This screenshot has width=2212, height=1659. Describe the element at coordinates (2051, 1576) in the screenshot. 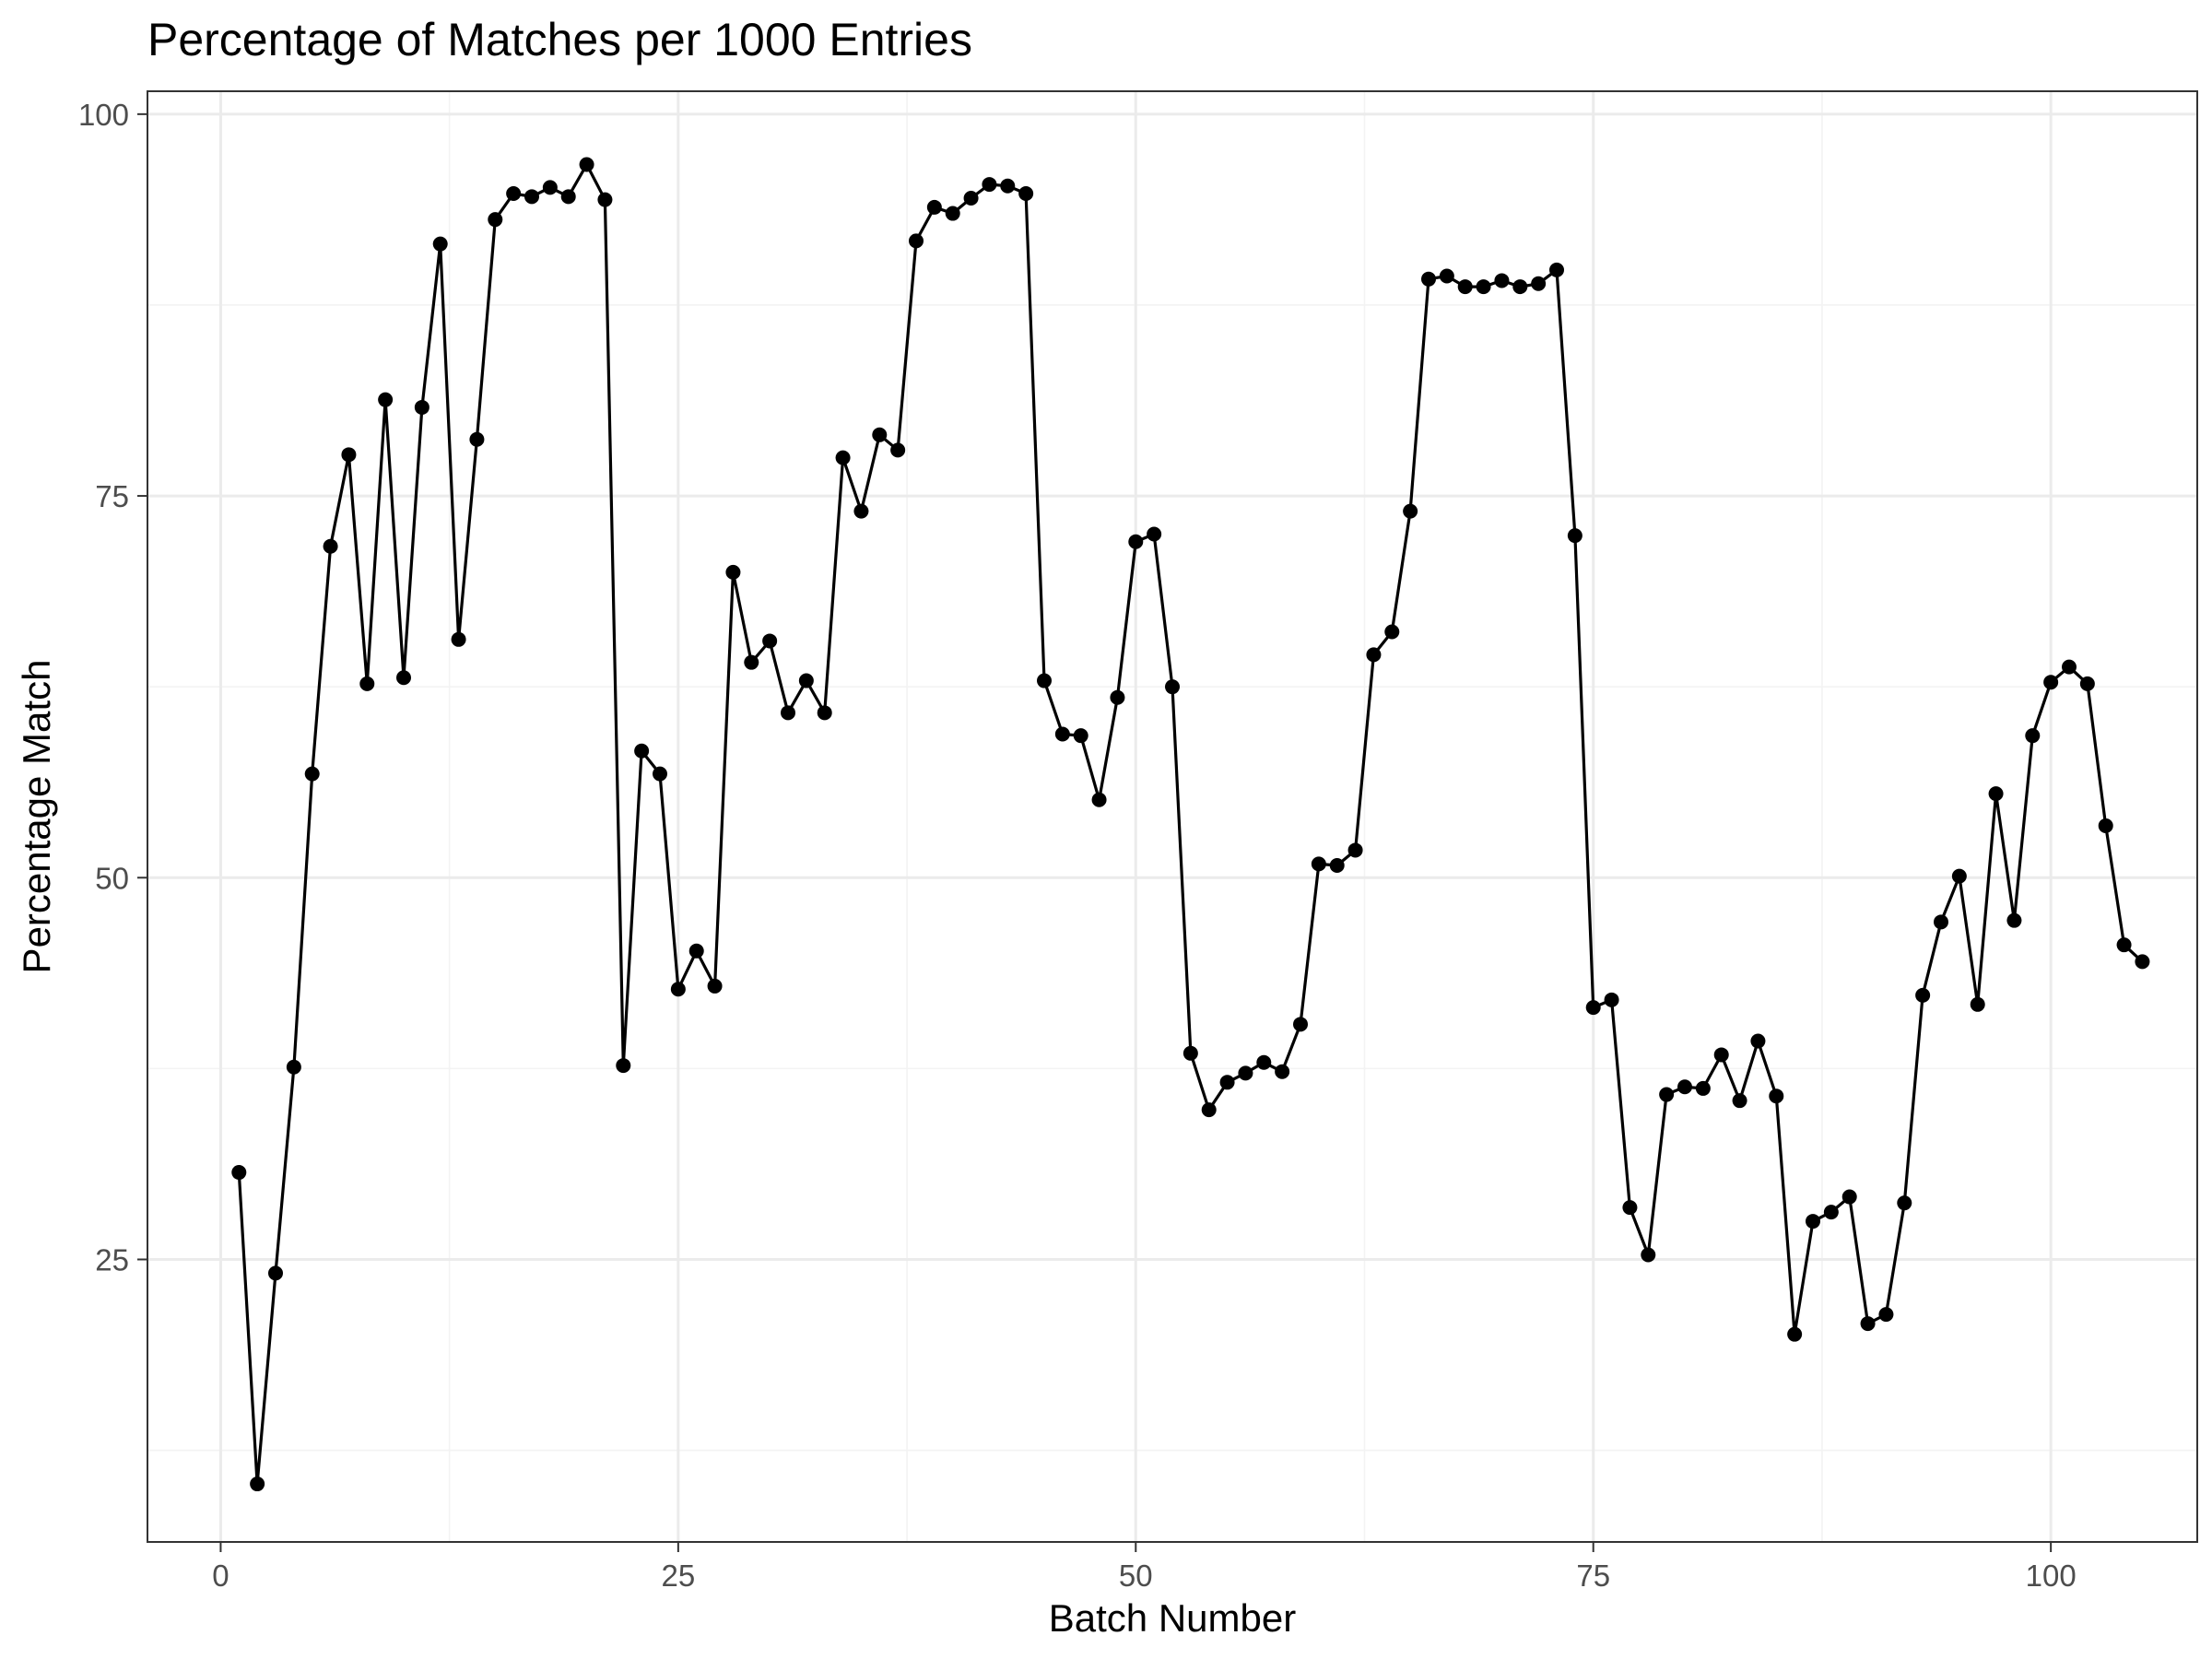

I see `x-tick-label: 100` at that location.